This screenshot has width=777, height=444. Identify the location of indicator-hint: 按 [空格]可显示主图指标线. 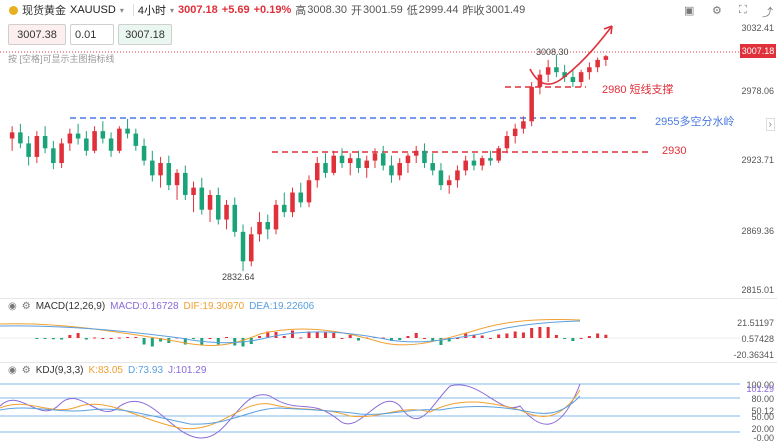
(61, 59).